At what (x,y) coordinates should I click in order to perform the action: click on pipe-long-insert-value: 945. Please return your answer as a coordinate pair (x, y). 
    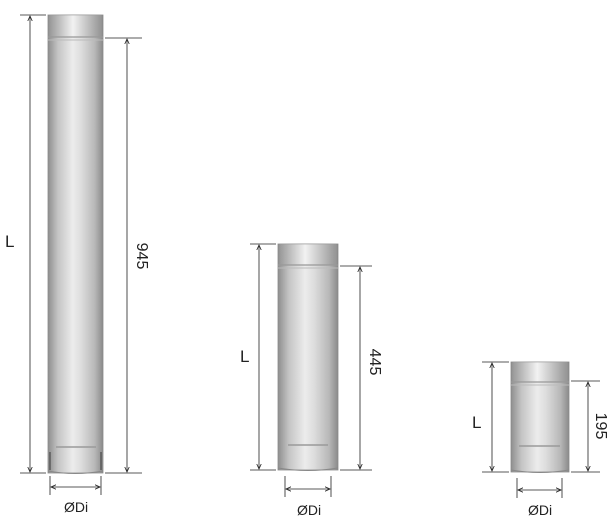
    Looking at the image, I should click on (141, 256).